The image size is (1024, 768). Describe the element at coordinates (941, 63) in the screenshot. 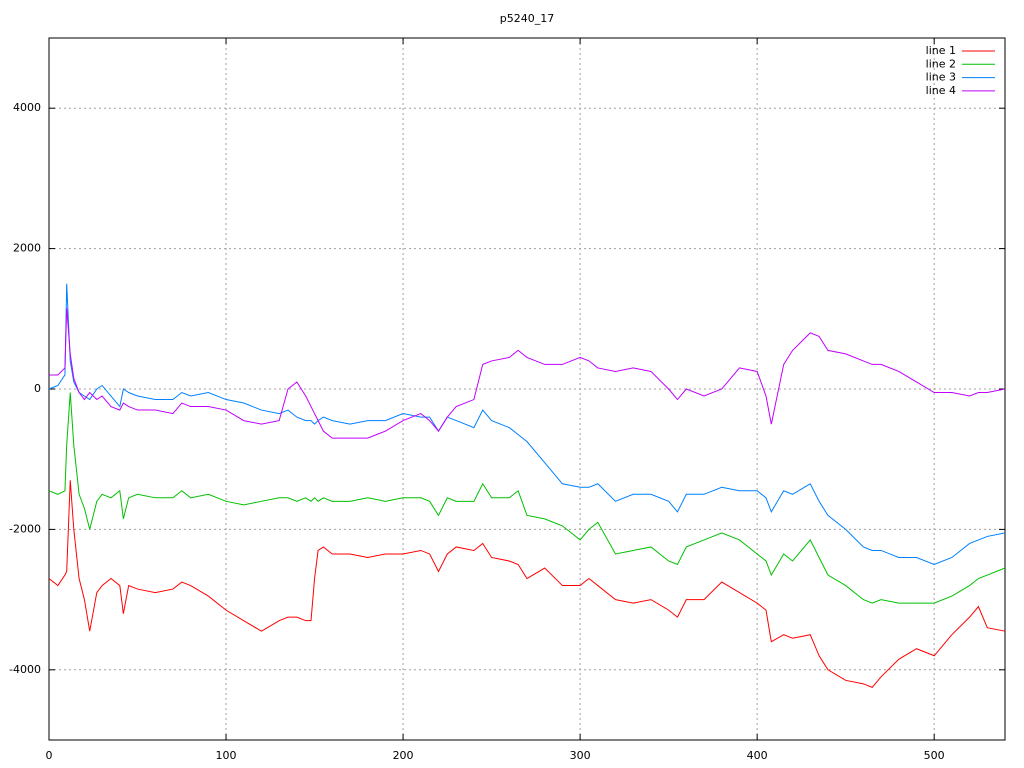

I see `legend-label: line 2` at that location.